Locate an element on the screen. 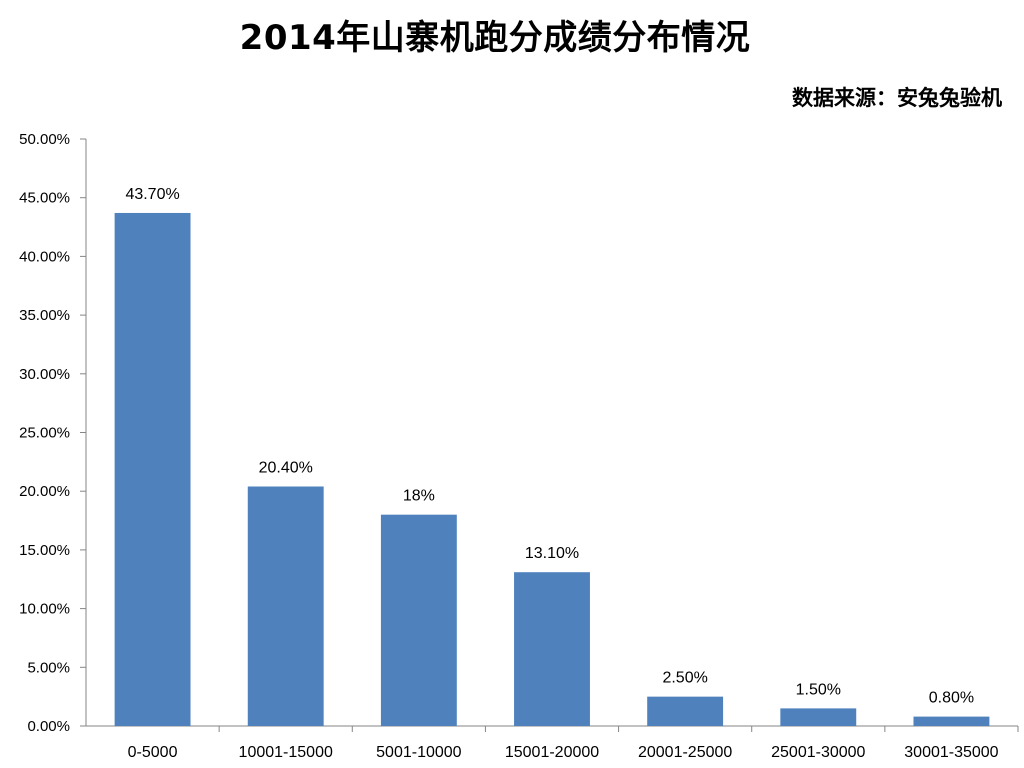 The height and width of the screenshot is (768, 1024). x-tick-label: 20001-25000 is located at coordinates (685, 752).